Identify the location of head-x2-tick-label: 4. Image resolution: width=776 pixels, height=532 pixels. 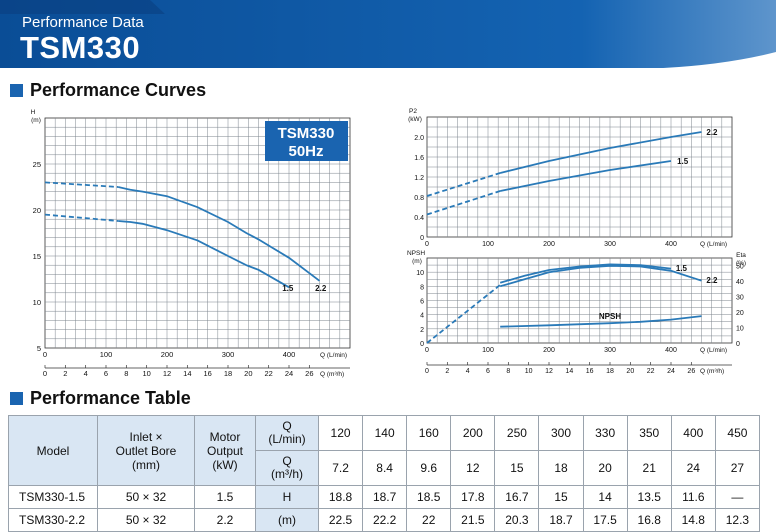
(86, 373).